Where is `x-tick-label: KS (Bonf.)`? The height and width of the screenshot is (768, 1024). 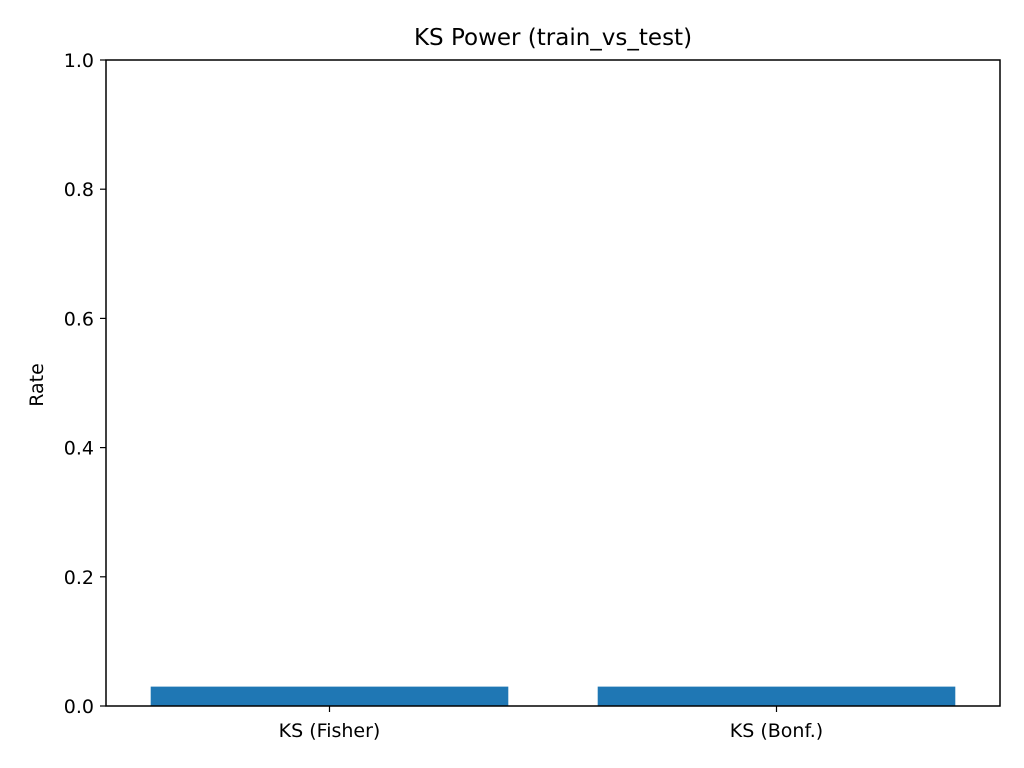
x-tick-label: KS (Bonf.) is located at coordinates (776, 731).